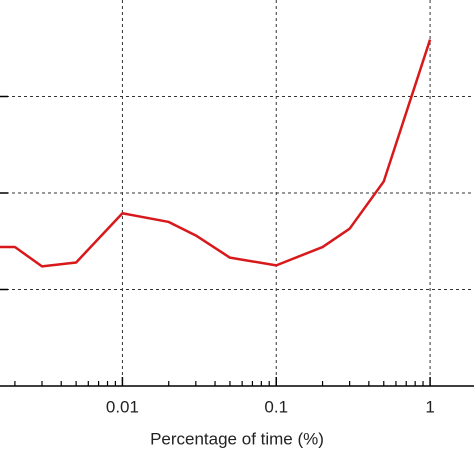 The image size is (474, 474). Describe the element at coordinates (429, 406) in the screenshot. I see `x-tick-label: 1` at that location.